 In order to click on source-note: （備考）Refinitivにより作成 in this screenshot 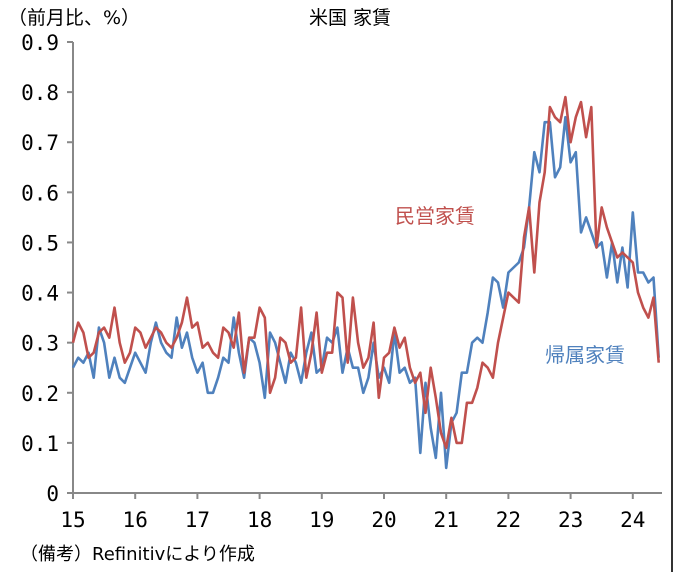, I will do `click(137, 554)`.